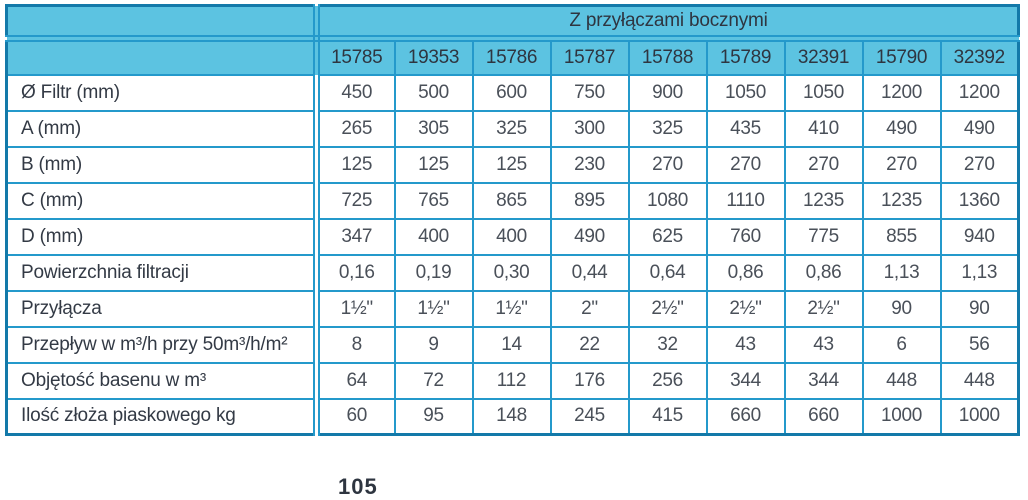 This screenshot has height=500, width=1028. What do you see at coordinates (358, 486) in the screenshot?
I see `page-number: 105` at bounding box center [358, 486].